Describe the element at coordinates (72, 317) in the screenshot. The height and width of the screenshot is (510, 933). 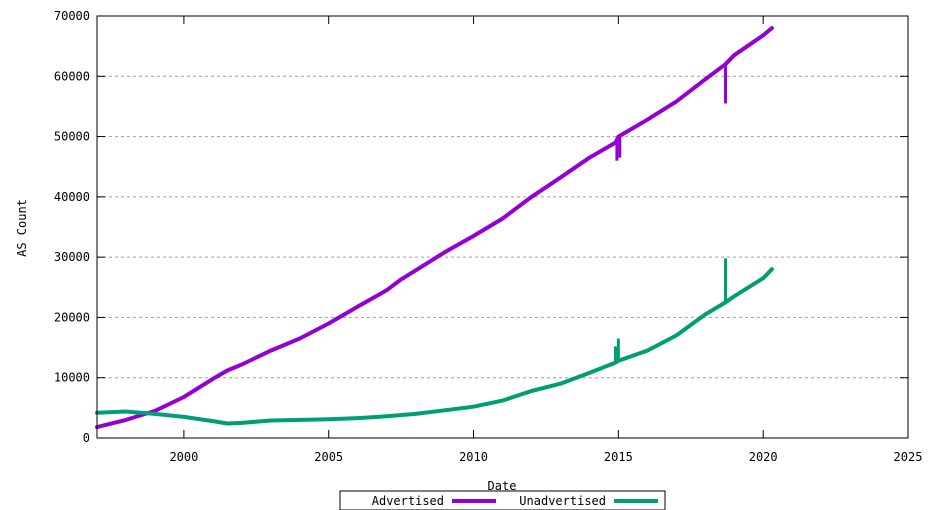
I see `y-tick-label: 20000` at that location.